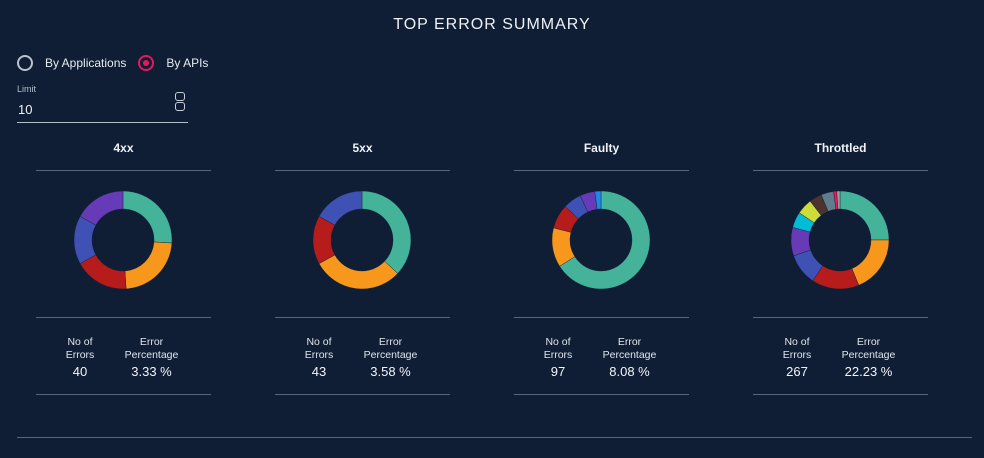 This screenshot has width=984, height=458. I want to click on errors-value: 43, so click(319, 371).